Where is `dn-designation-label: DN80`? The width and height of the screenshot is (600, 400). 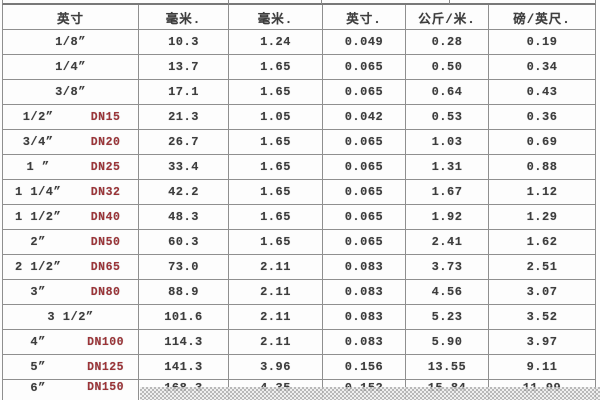
dn-designation-label: DN80 is located at coordinates (105, 292).